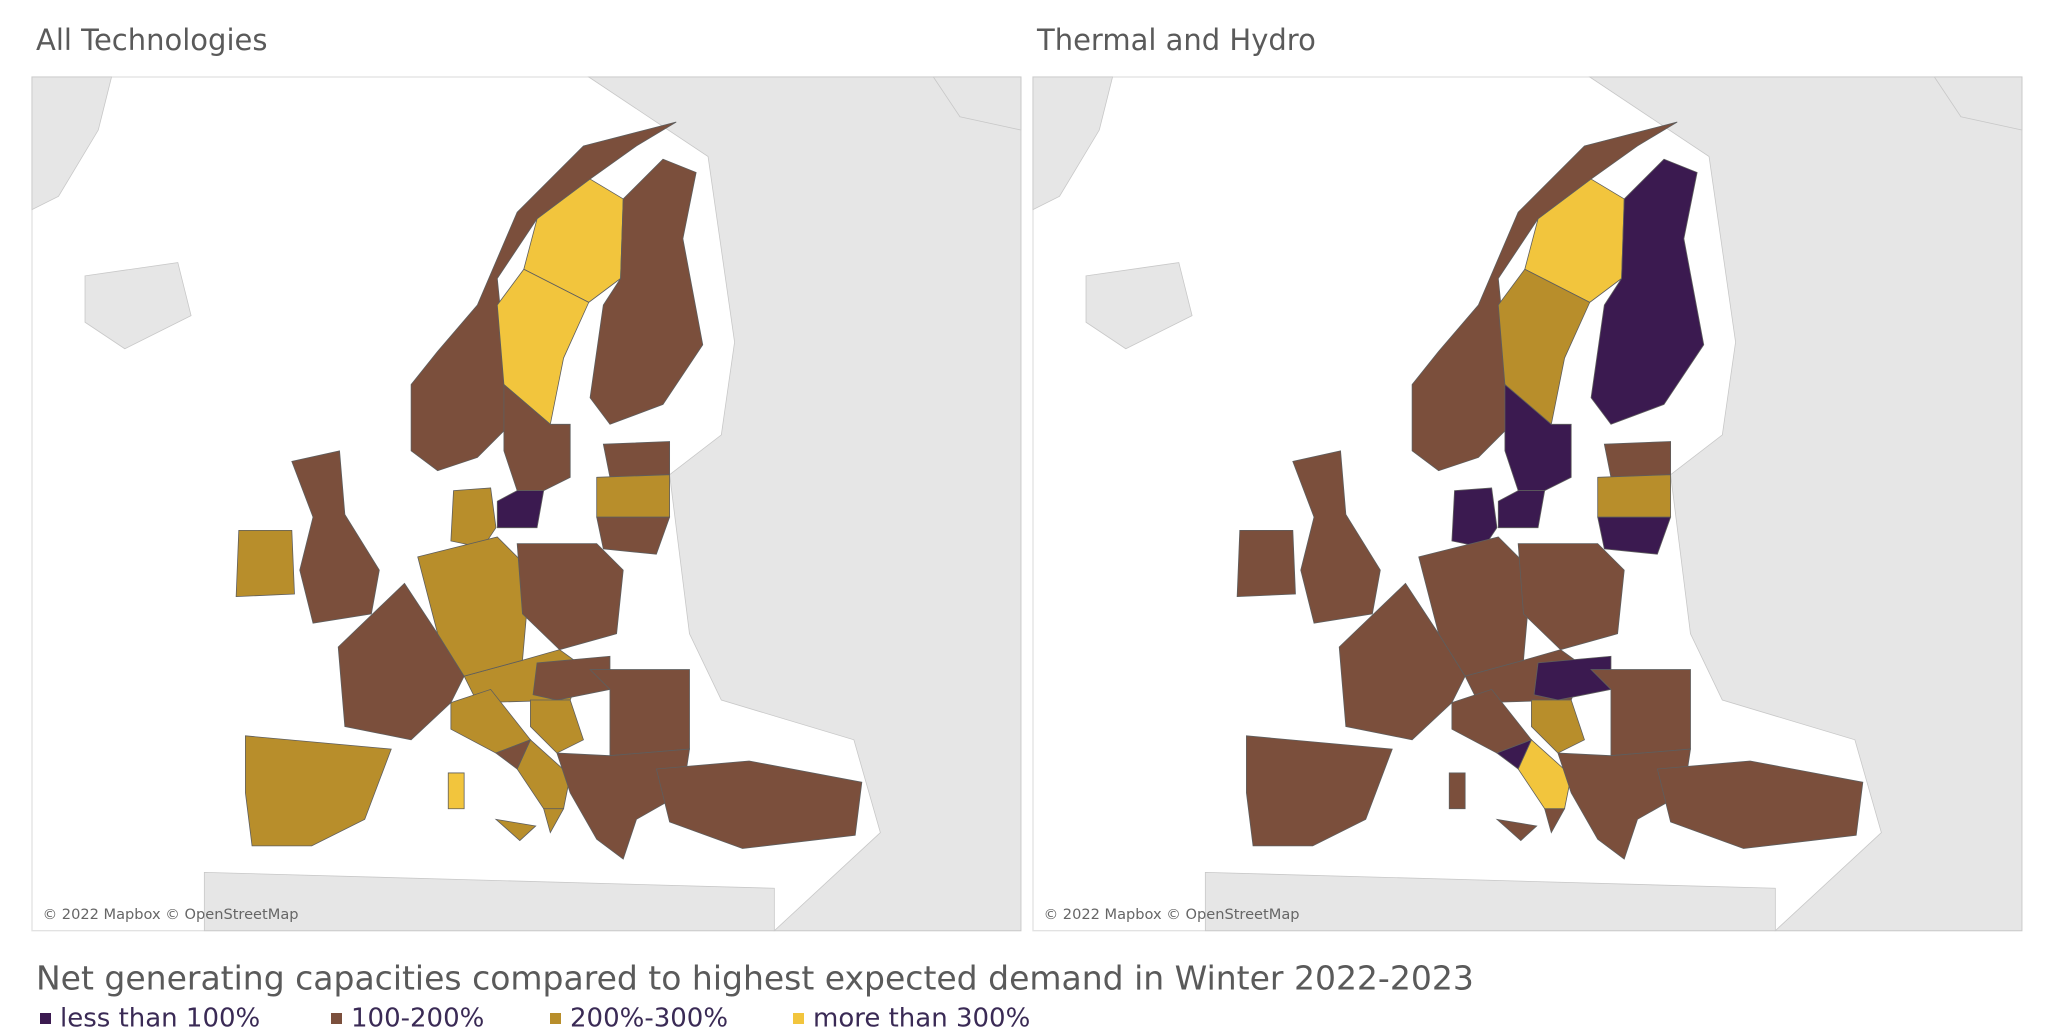 The image size is (2048, 1030). I want to click on legend-label: less than 100%, so click(160, 1017).